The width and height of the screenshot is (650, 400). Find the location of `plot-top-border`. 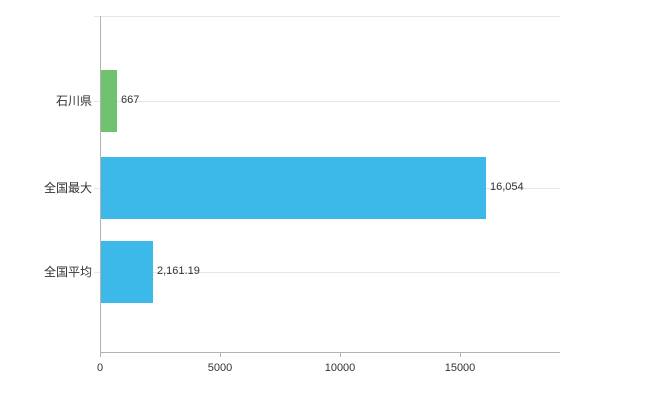

plot-top-border is located at coordinates (327, 16).